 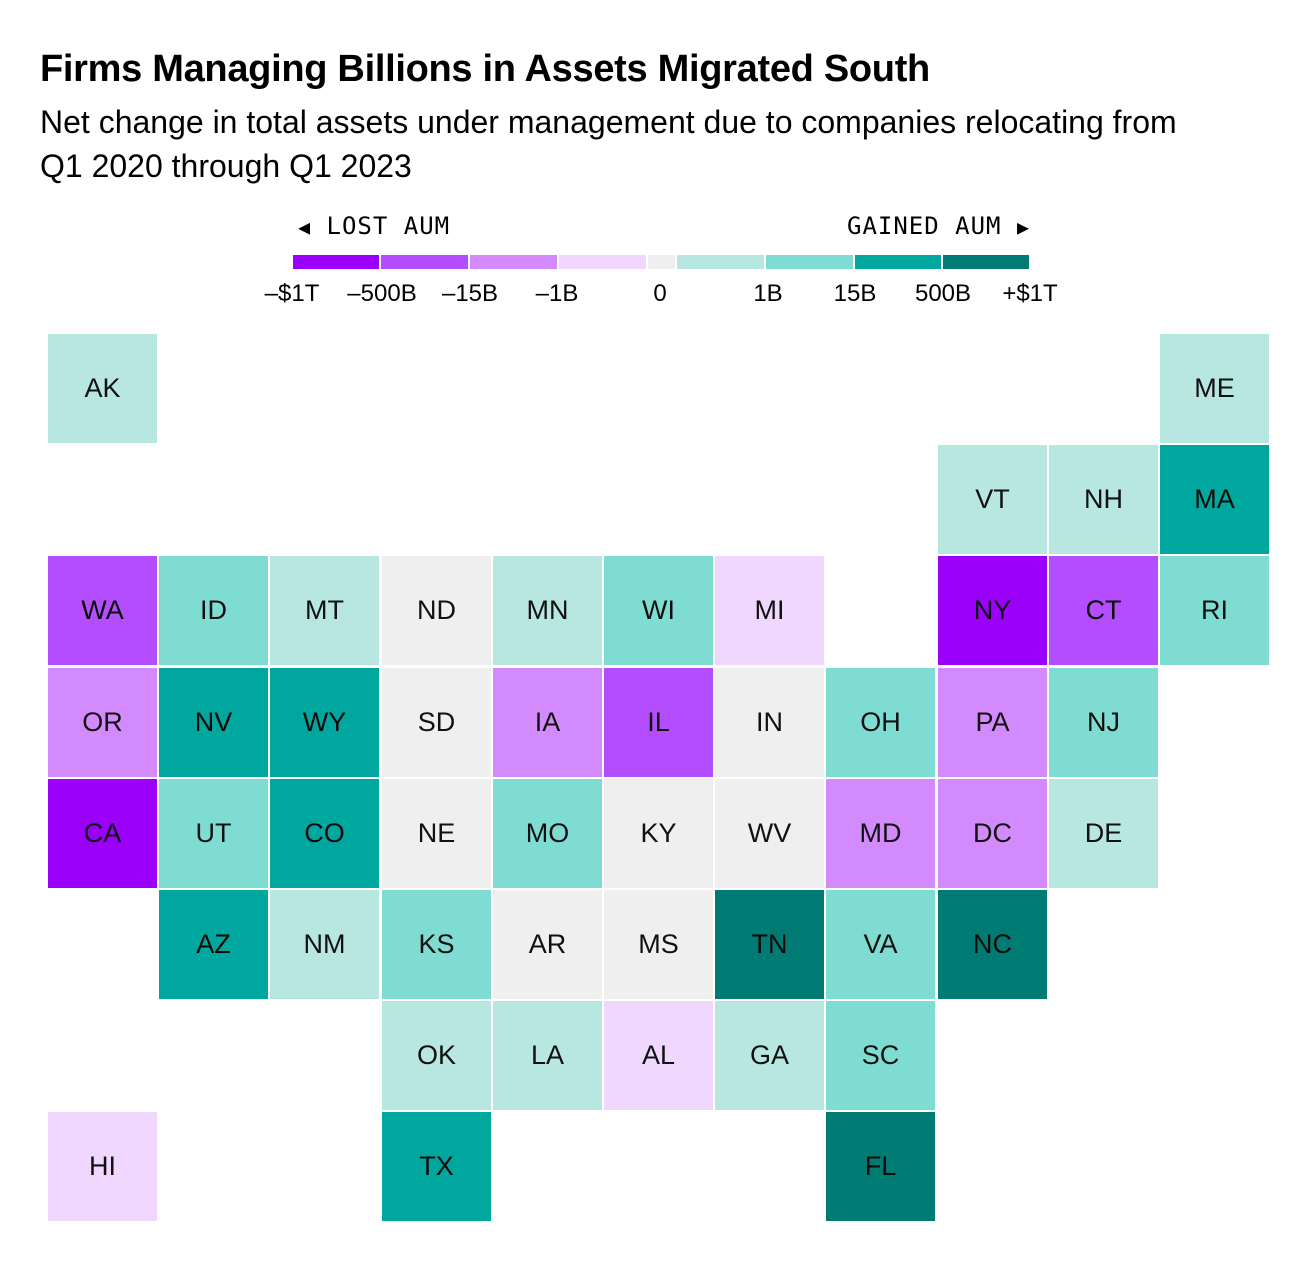 I want to click on state-tile-nd: ND, so click(x=436, y=610).